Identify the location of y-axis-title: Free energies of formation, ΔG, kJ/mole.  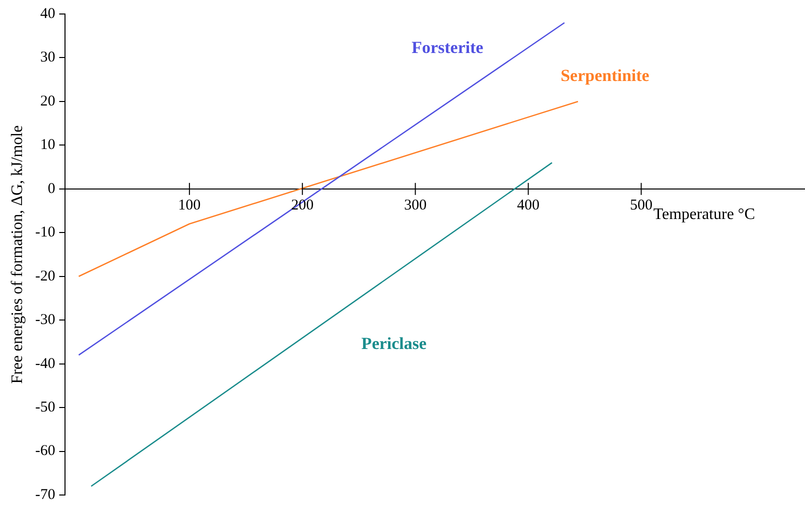
(17, 254).